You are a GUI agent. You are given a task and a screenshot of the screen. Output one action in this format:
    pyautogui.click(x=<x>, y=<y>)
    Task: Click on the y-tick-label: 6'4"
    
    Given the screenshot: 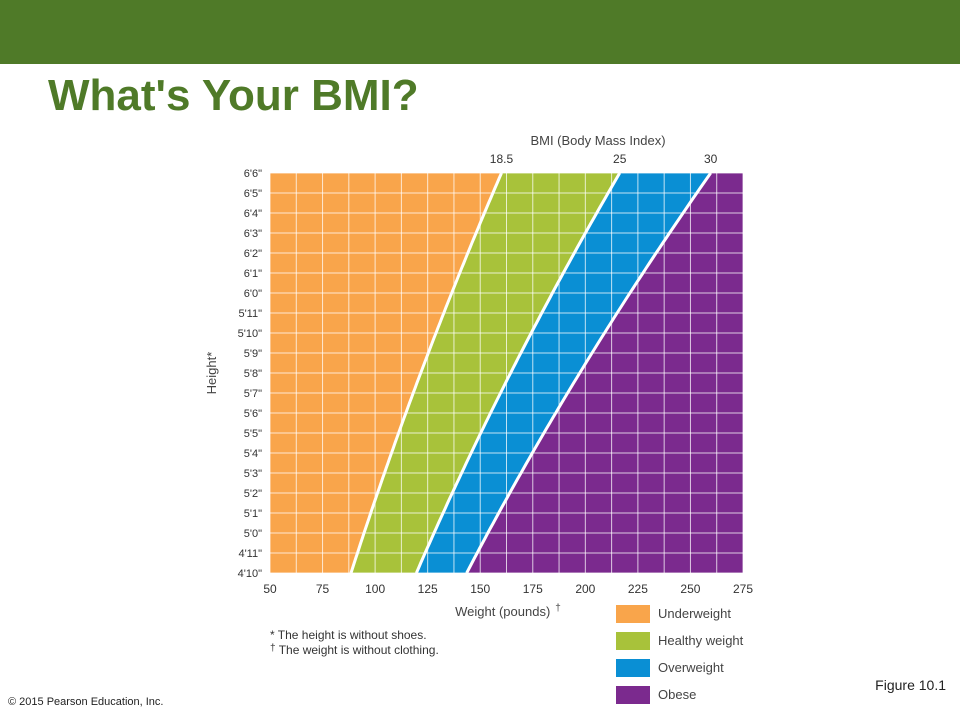 What is the action you would take?
    pyautogui.click(x=253, y=214)
    